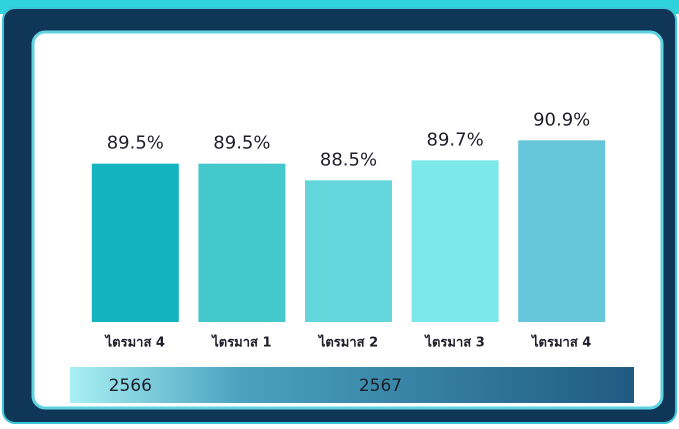 The width and height of the screenshot is (679, 429). What do you see at coordinates (130, 386) in the screenshot?
I see `year-label: 2566` at bounding box center [130, 386].